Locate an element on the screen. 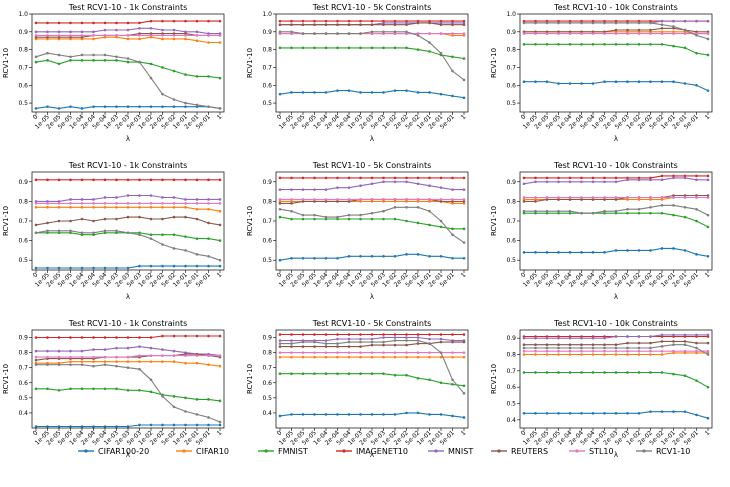 Image resolution: width=730 pixels, height=487 pixels. x-tick-label: 1 is located at coordinates (708, 117).